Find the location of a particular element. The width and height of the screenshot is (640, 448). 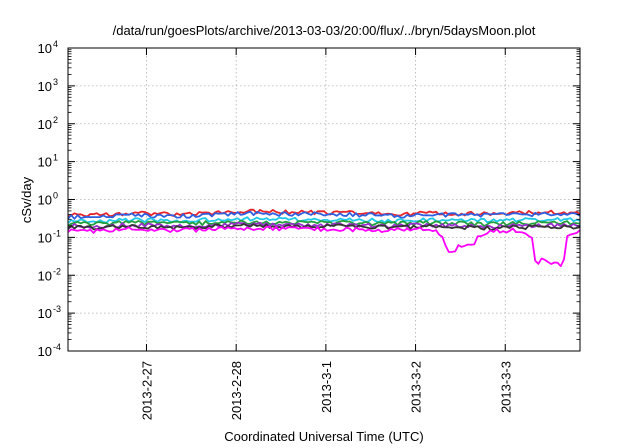

y-tick-exponent: -4 is located at coordinates (57, 347).